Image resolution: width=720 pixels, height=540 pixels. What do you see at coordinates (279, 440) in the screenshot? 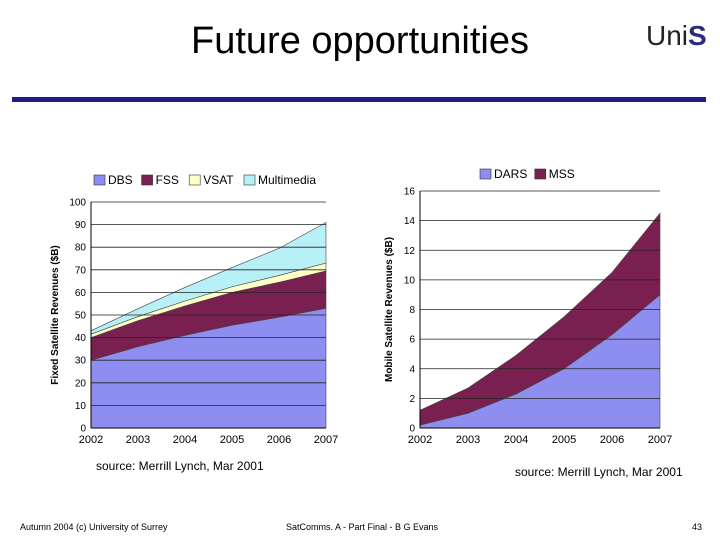
I see `fixed-xtick-label: 2006` at bounding box center [279, 440].